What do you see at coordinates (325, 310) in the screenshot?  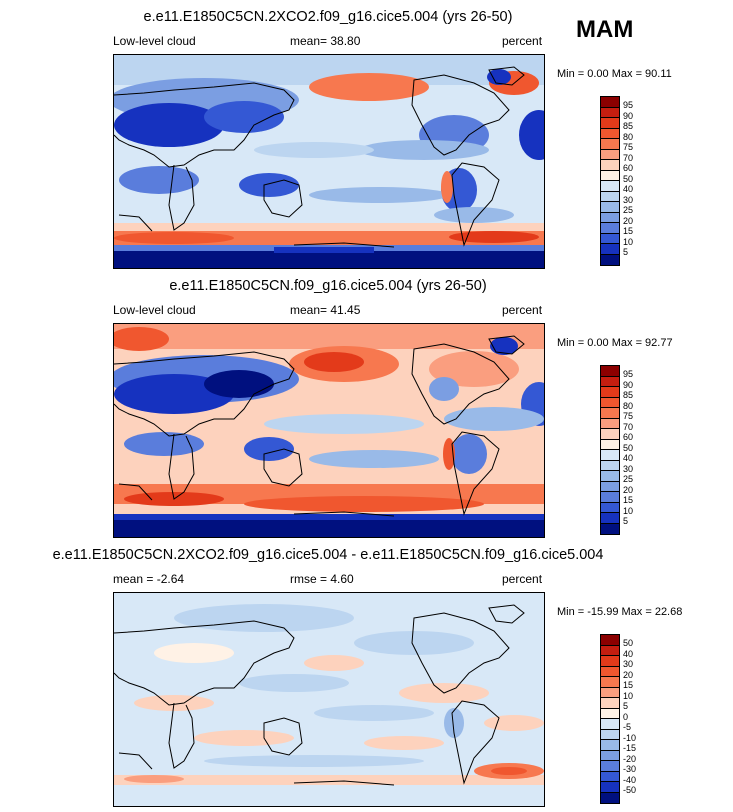 I see `panel2-mean: mean= 41.45` at bounding box center [325, 310].